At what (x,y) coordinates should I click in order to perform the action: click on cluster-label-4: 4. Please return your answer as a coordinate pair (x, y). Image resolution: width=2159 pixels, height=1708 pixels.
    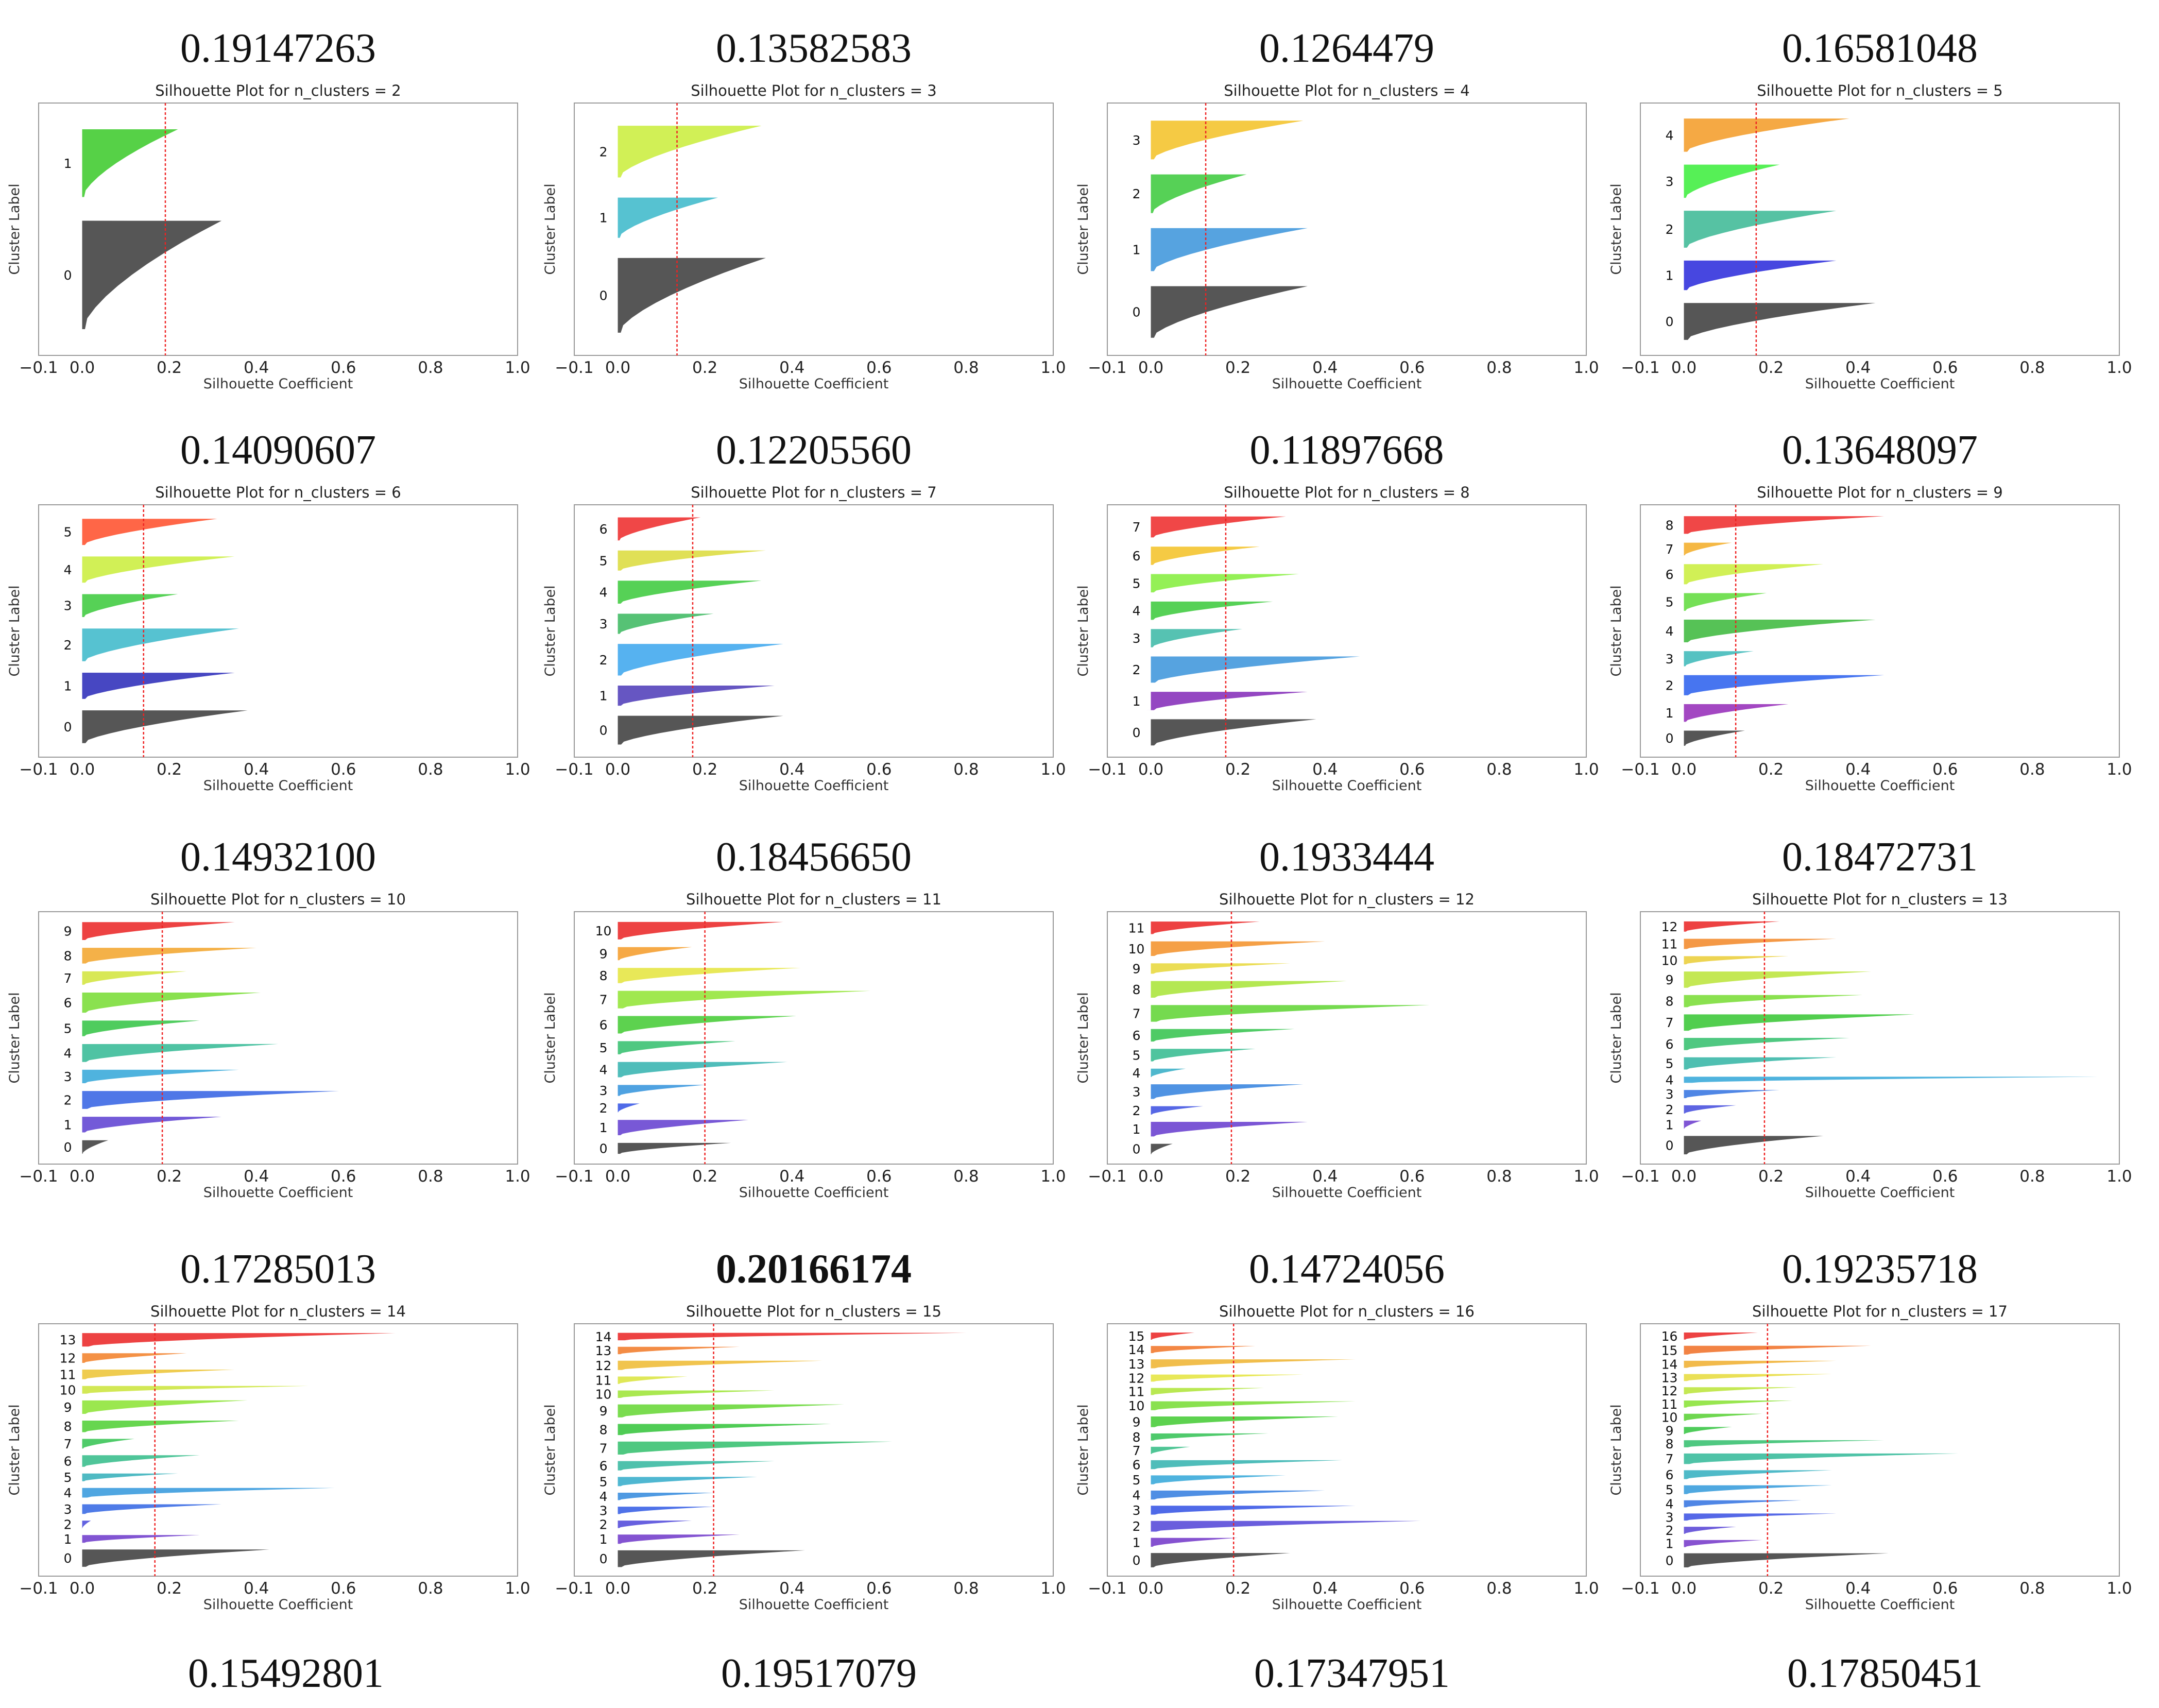
    Looking at the image, I should click on (68, 1053).